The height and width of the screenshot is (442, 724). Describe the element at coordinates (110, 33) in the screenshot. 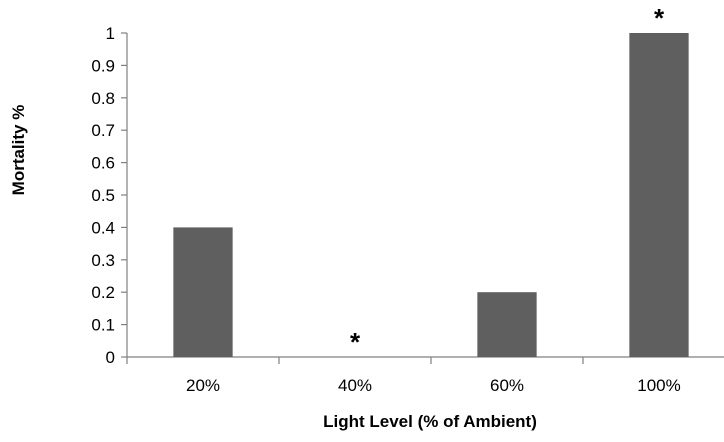

I see `y-tick-label: 1` at that location.